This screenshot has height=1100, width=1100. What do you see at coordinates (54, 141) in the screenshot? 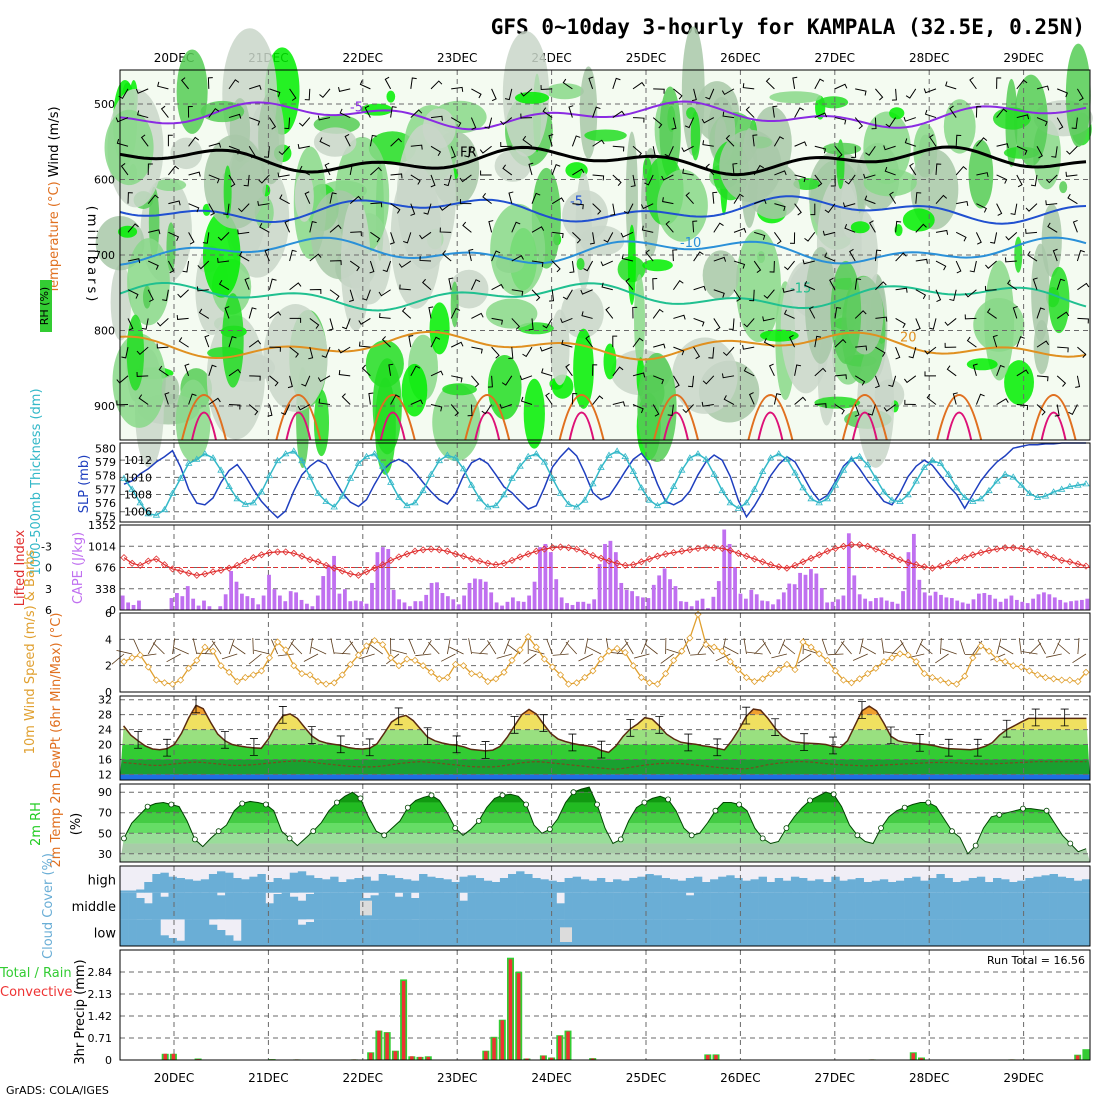
I see `wind-legend: Wind (m/s)` at bounding box center [54, 141].